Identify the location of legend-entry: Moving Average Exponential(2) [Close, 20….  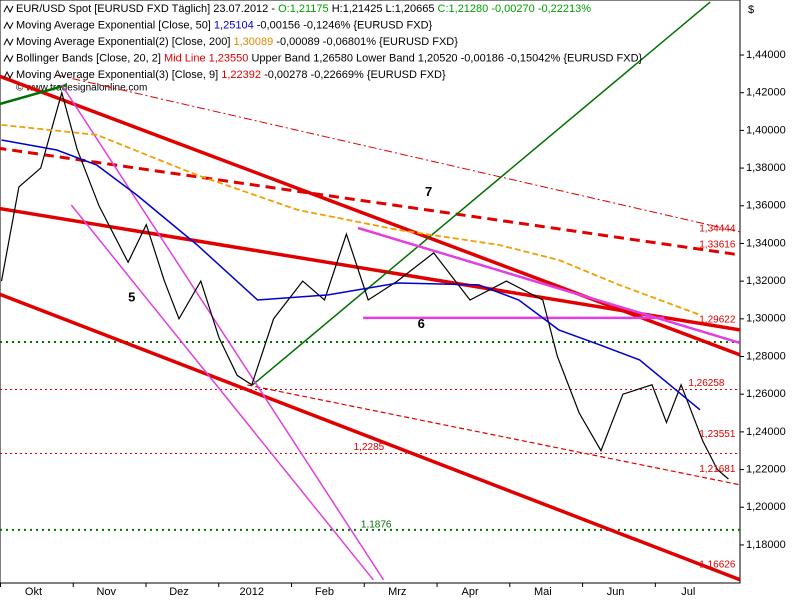
(237, 42).